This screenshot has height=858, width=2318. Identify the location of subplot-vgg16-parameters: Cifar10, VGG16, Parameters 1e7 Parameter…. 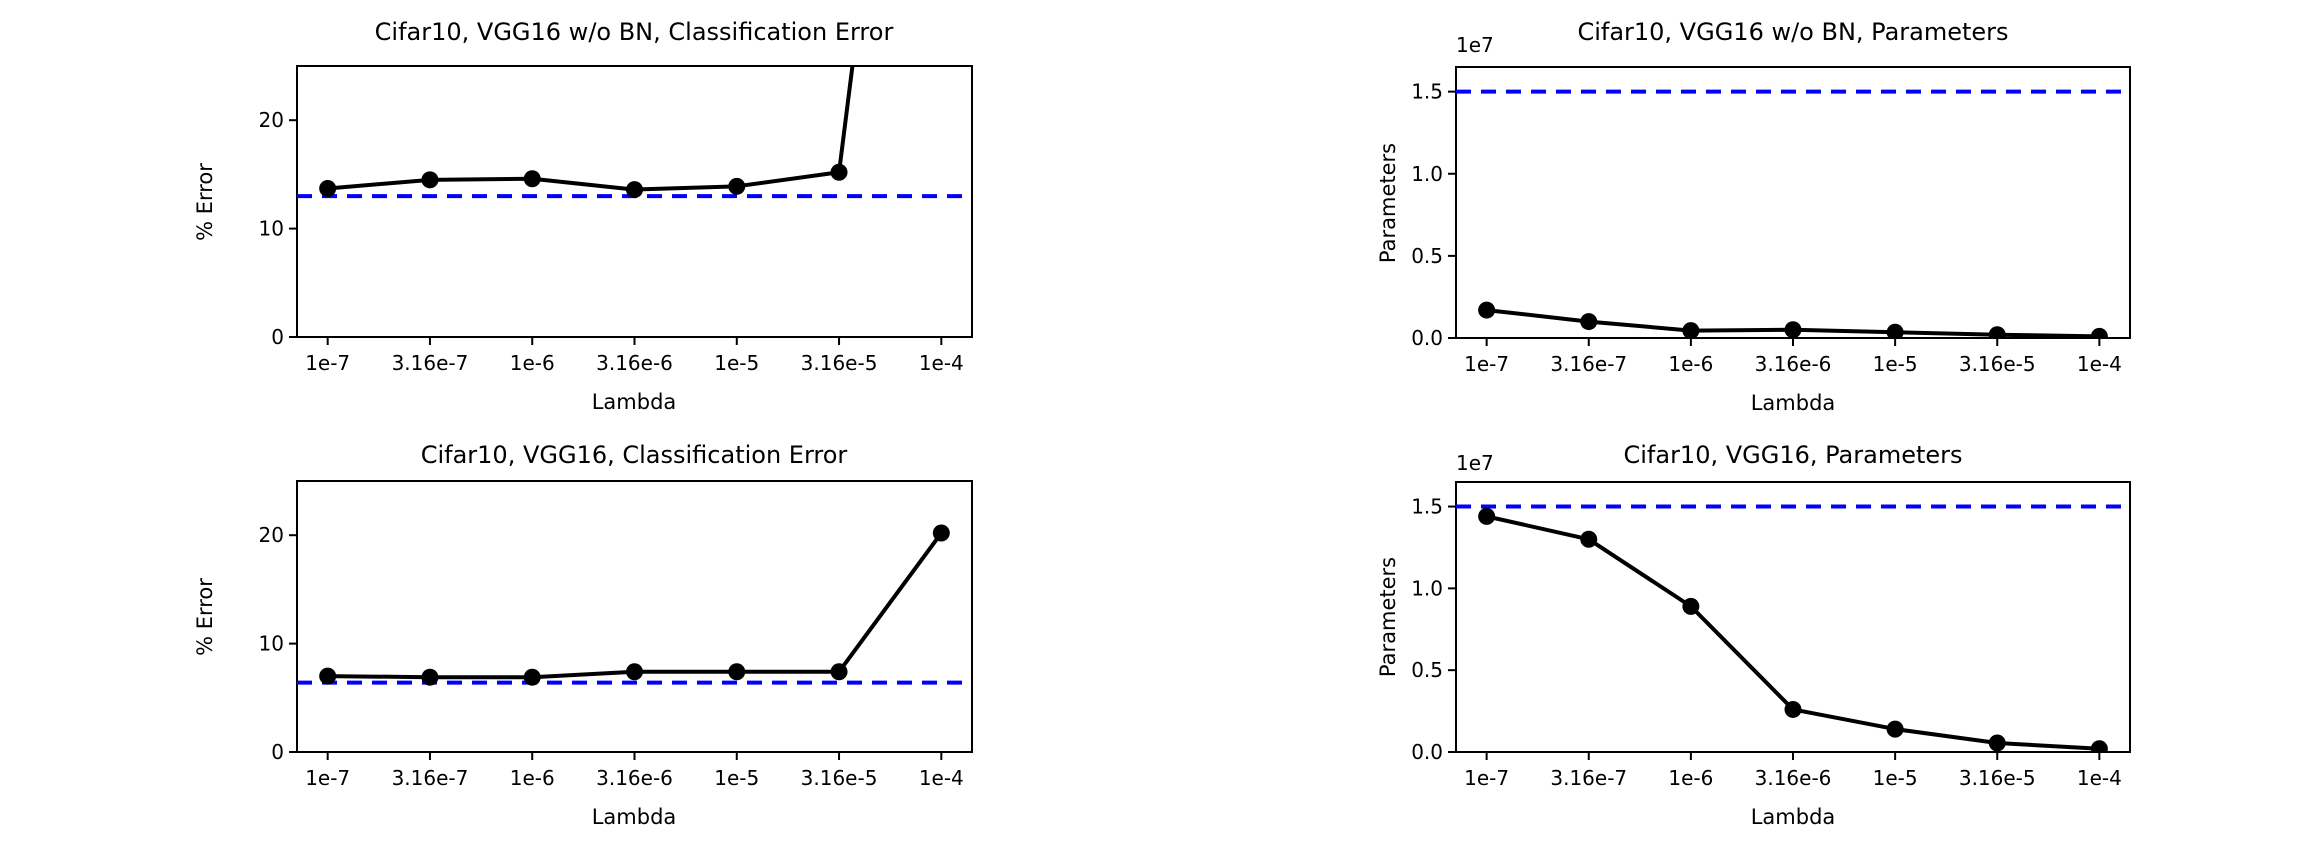
(1753, 635).